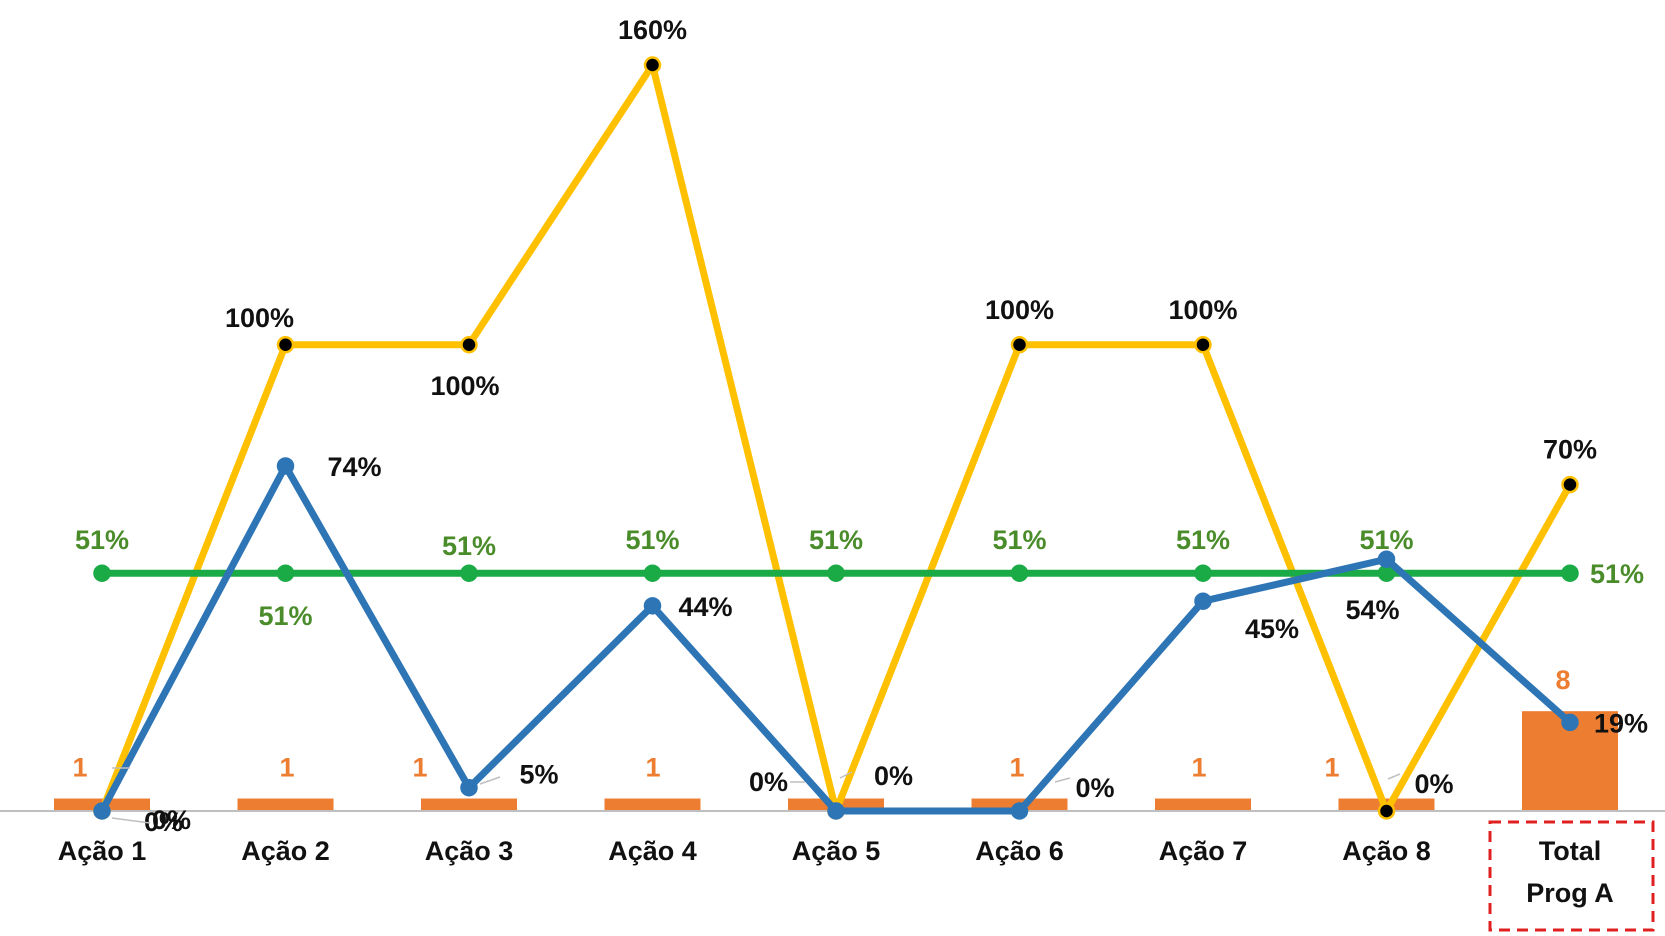 The image size is (1665, 936). I want to click on data-label-blue: 44%, so click(706, 607).